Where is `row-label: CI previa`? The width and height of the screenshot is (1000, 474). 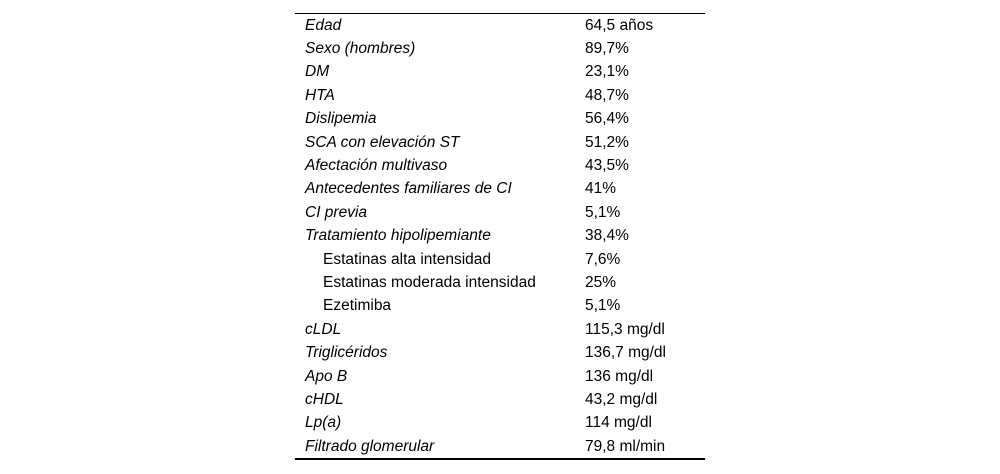
row-label: CI previa is located at coordinates (336, 212).